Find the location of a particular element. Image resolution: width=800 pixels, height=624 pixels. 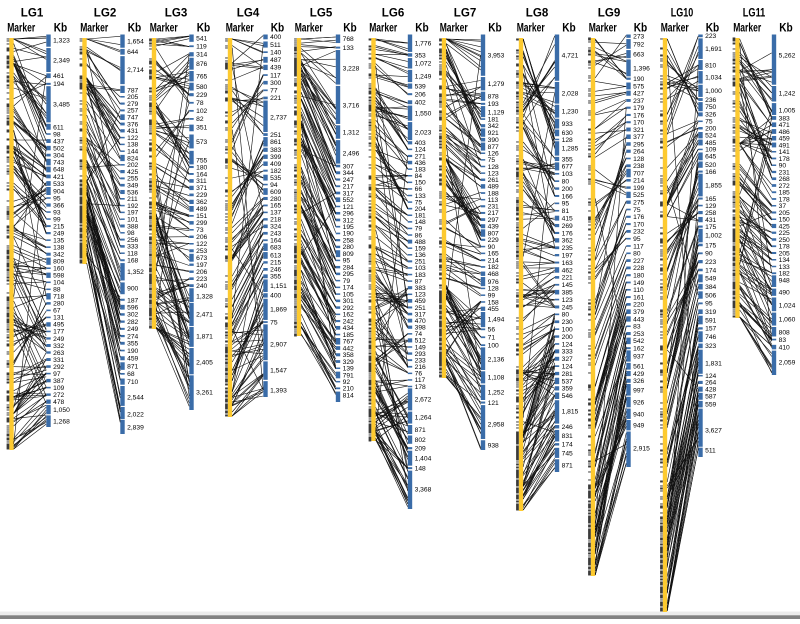

svg-text: 119 is located at coordinates (201, 47).